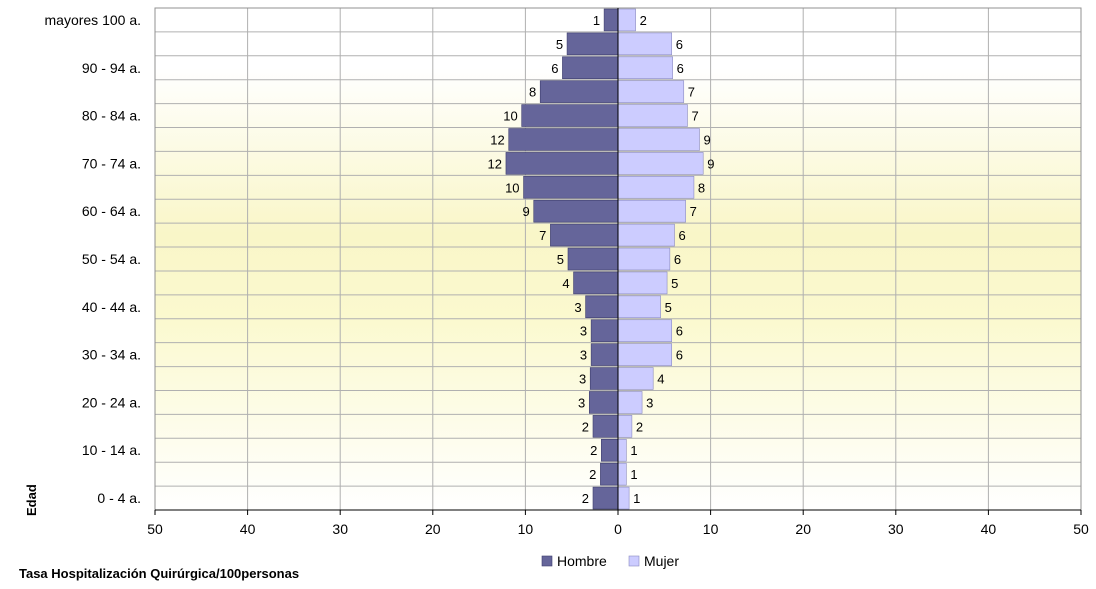 The width and height of the screenshot is (1096, 589). What do you see at coordinates (248, 529) in the screenshot?
I see `x-tick-label: 40` at bounding box center [248, 529].